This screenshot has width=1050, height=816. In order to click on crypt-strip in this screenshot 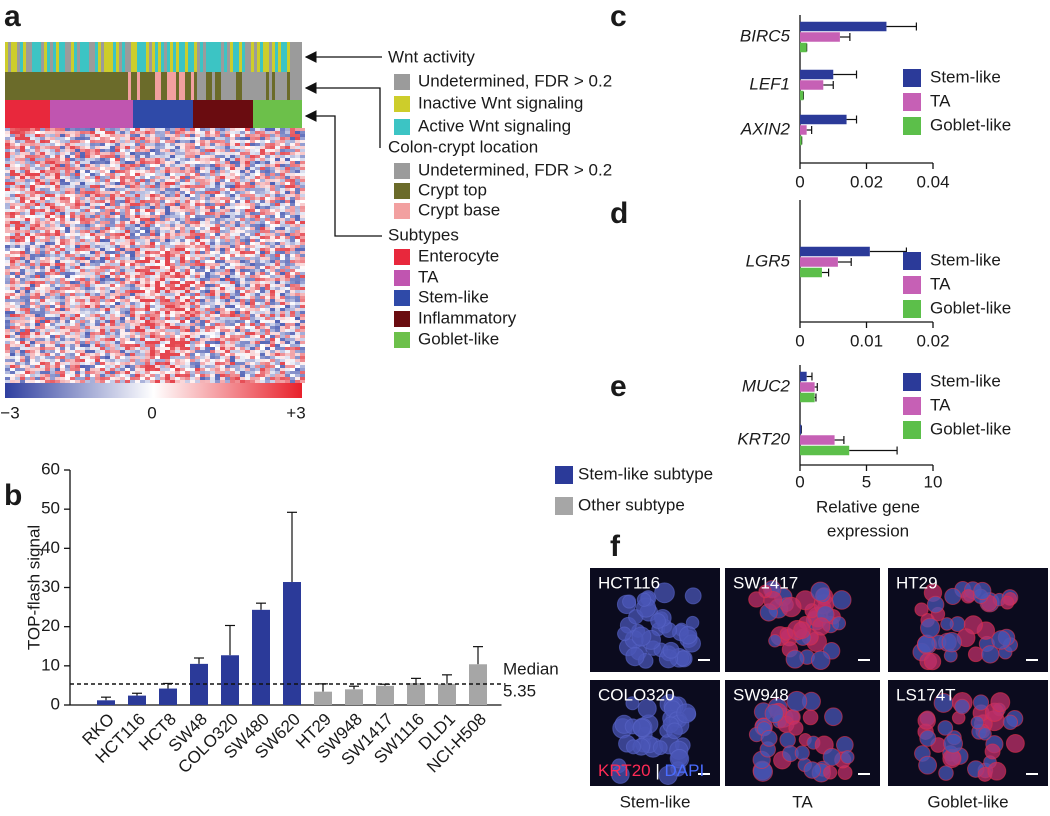, I will do `click(282, 86)`.